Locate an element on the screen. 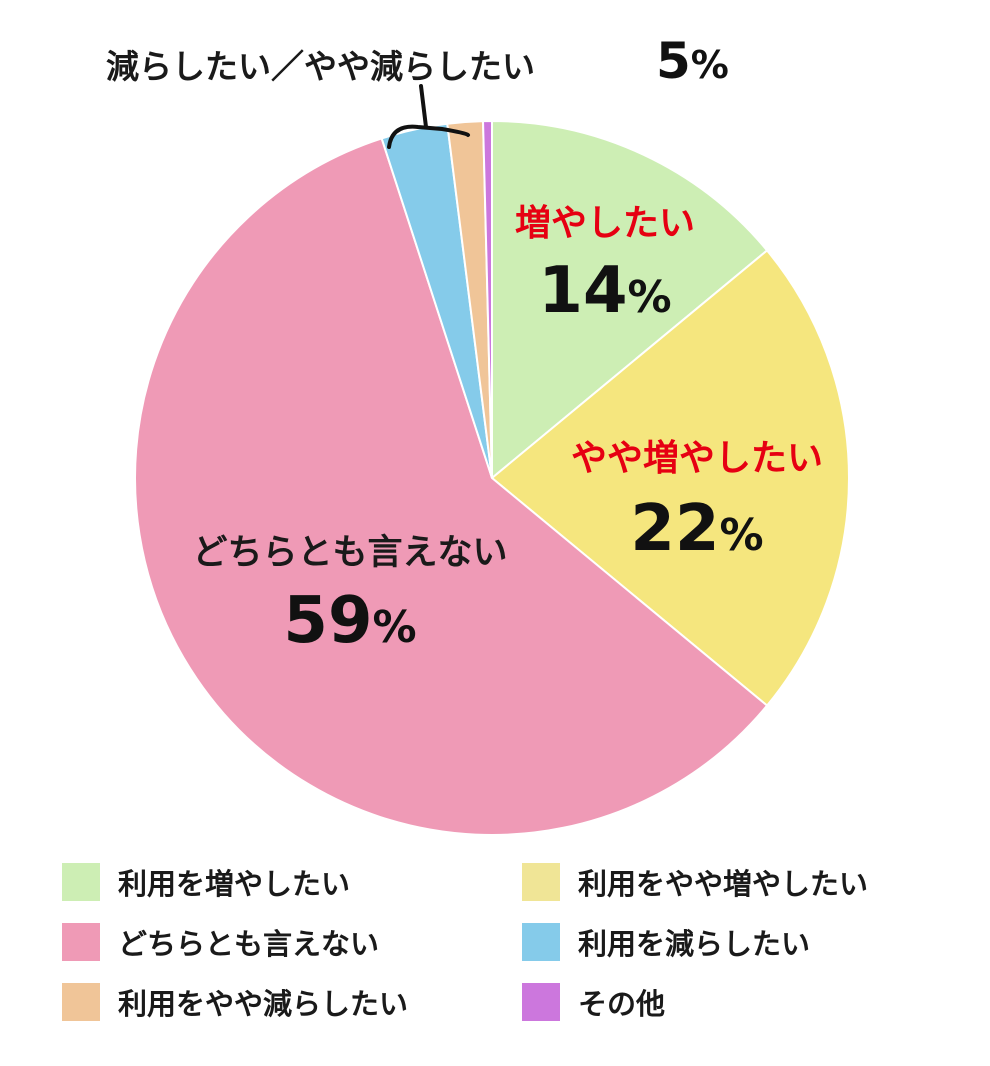  neutral-value-unit: % is located at coordinates (394, 627).